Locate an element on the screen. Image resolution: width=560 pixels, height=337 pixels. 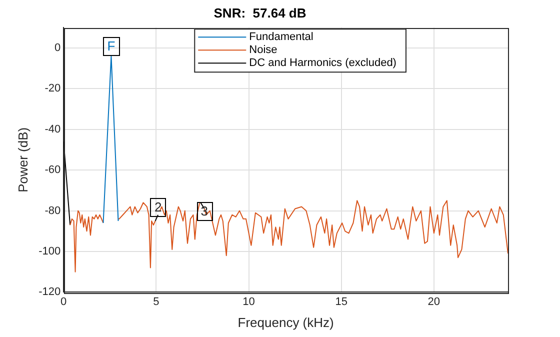
y-tick-label: -60 is located at coordinates (52, 170).